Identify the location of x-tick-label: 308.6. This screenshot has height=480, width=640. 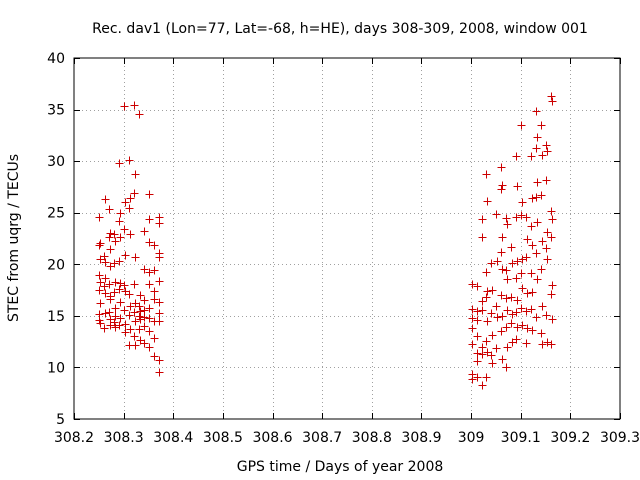
(272, 438).